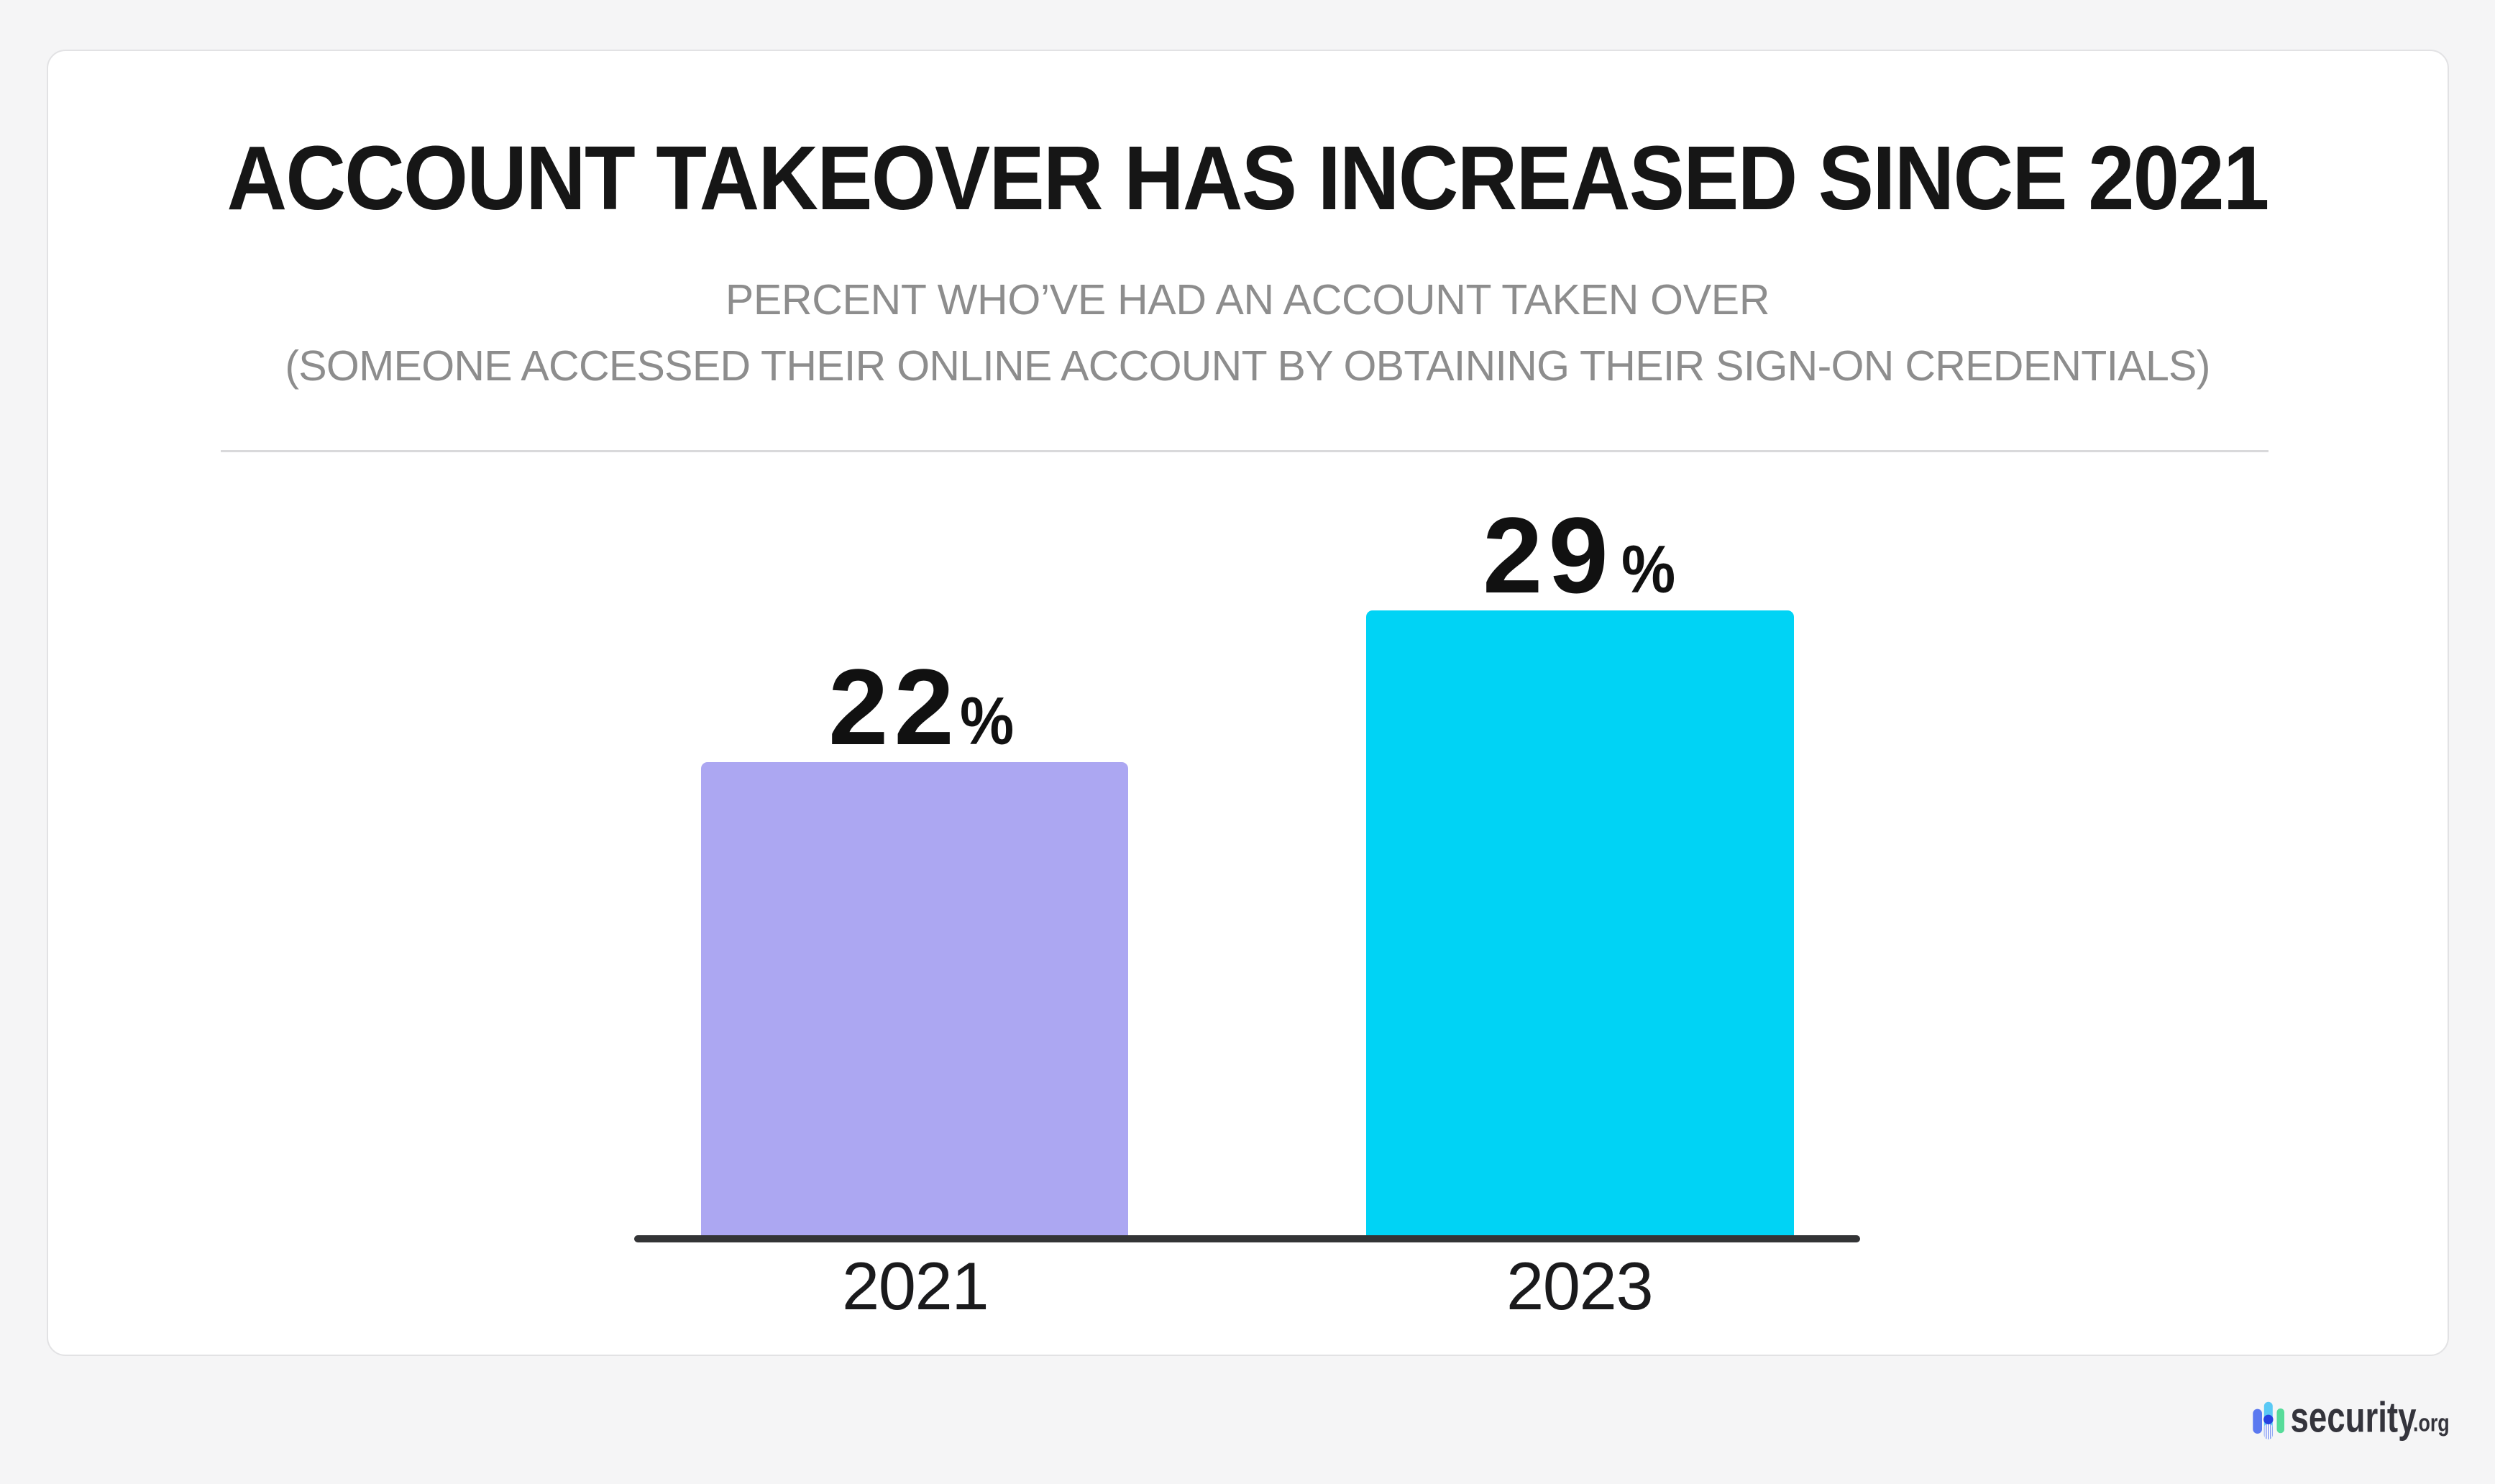  I want to click on svg-text: .org, so click(2431, 1423).